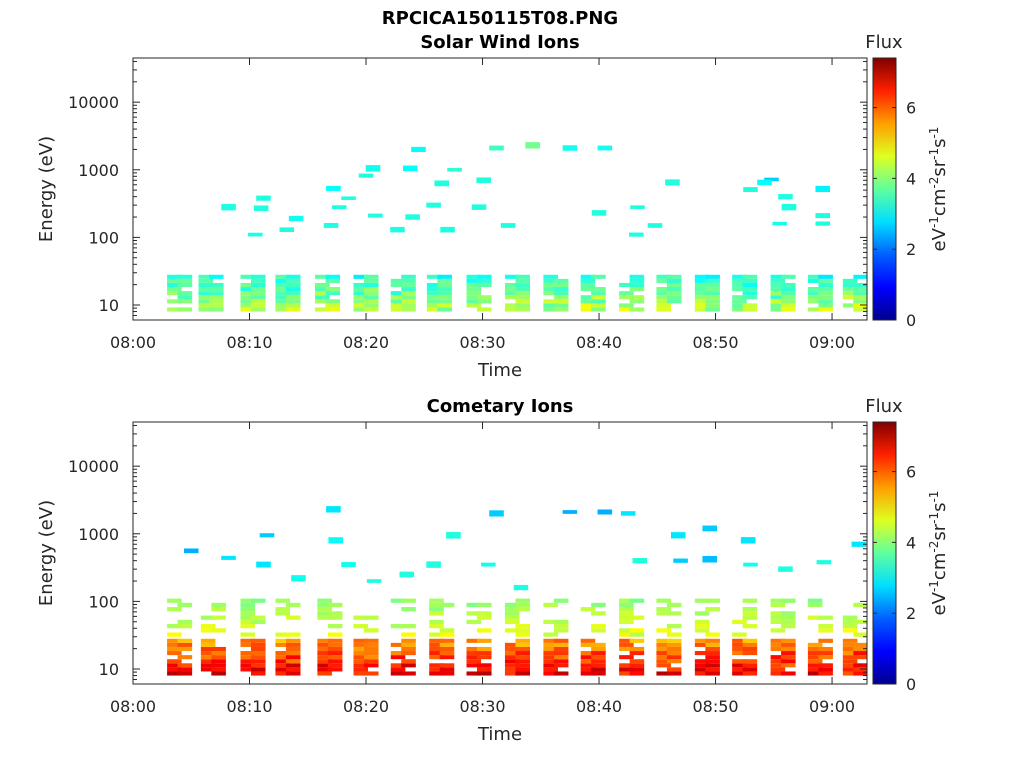 The image size is (1024, 768). What do you see at coordinates (93, 466) in the screenshot?
I see `y-tick-label: 10000` at bounding box center [93, 466].